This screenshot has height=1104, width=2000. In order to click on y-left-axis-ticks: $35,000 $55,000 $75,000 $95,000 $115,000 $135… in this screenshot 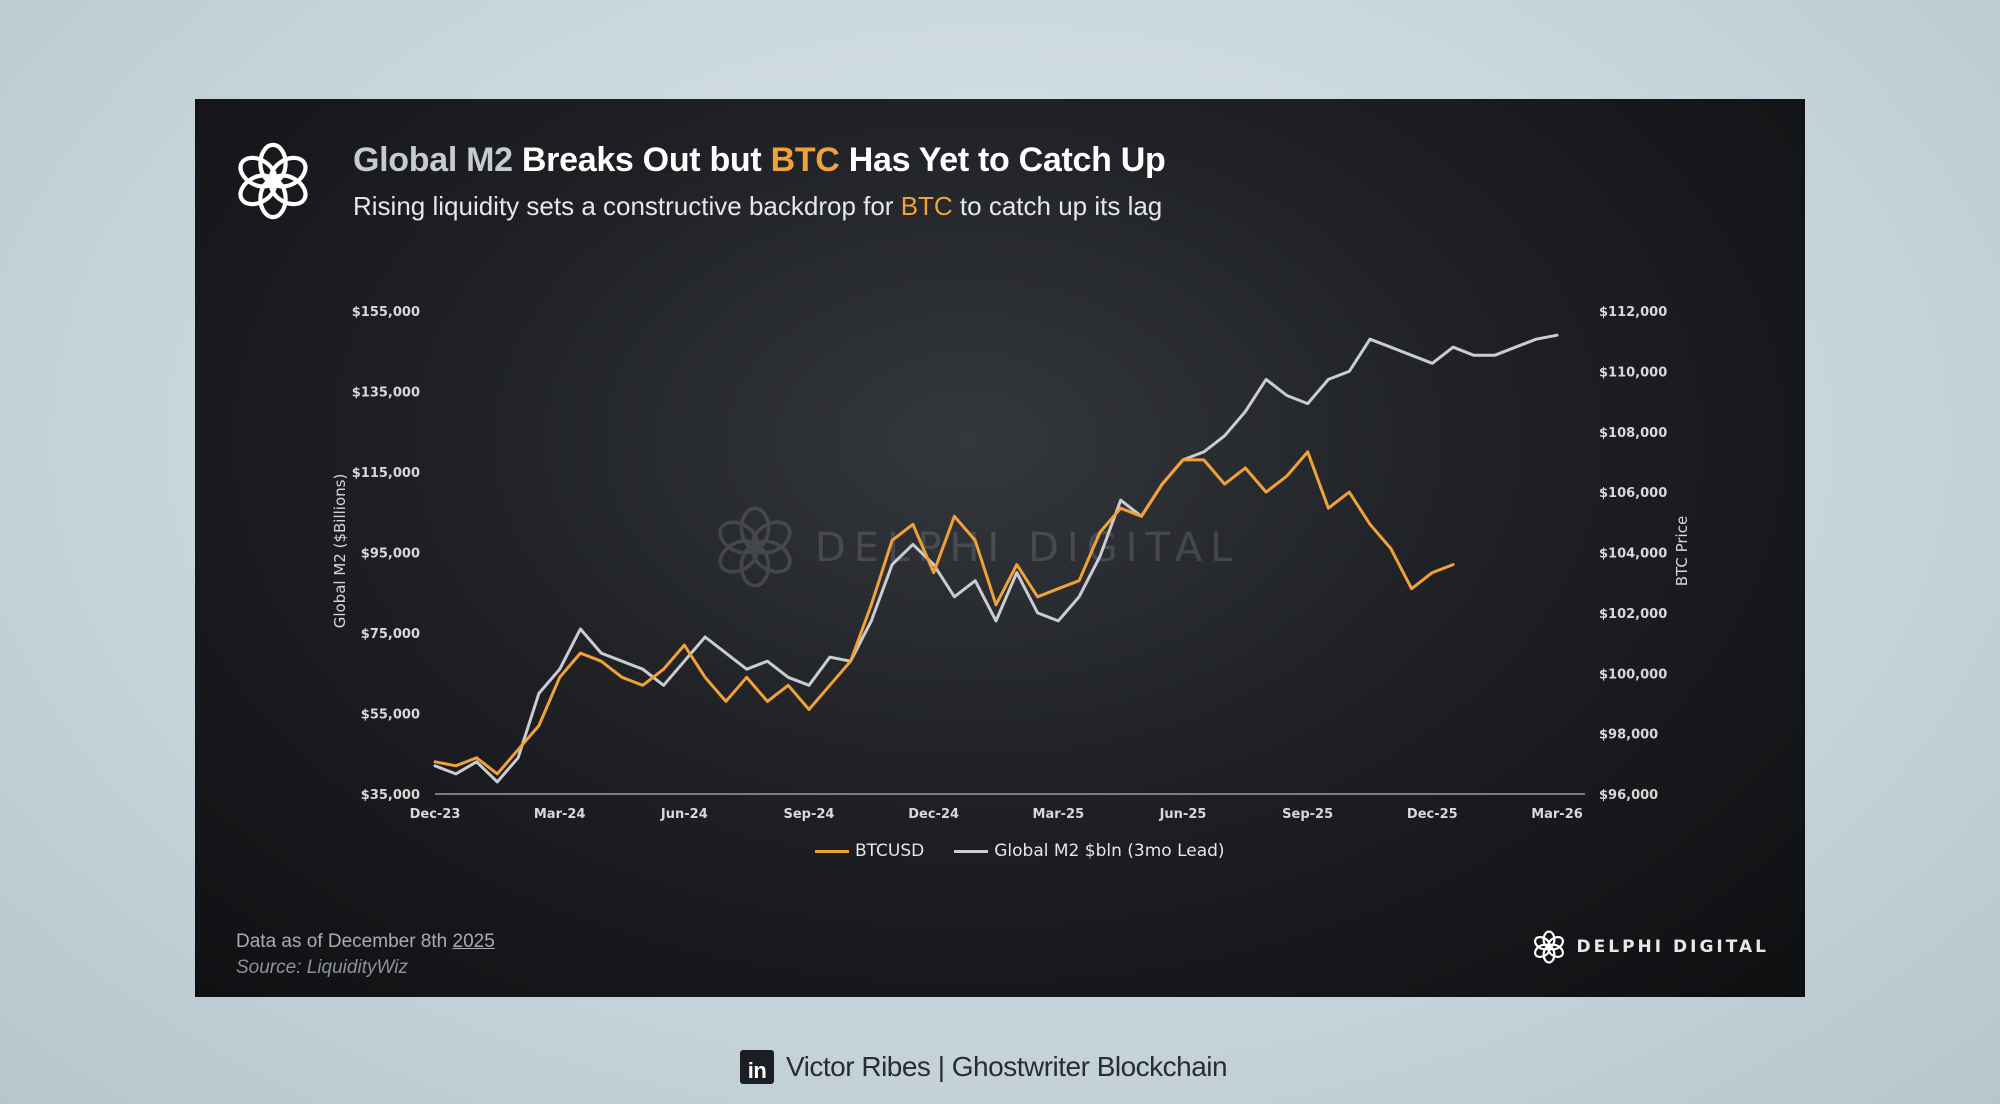, I will do `click(386, 554)`.